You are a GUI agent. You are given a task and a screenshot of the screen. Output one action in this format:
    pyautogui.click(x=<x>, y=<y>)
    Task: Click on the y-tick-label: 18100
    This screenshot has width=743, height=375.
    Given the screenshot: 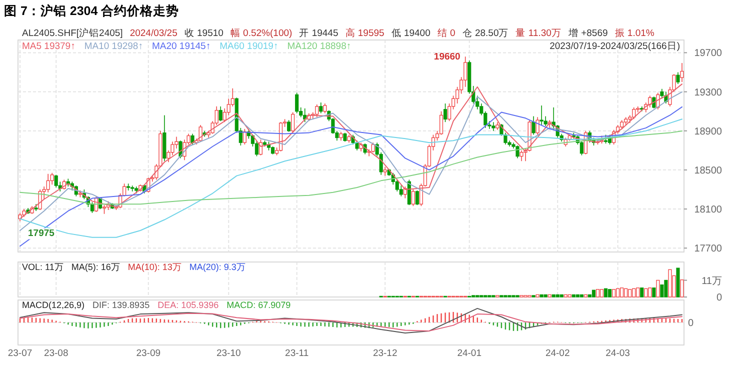 What is the action you would take?
    pyautogui.click(x=708, y=210)
    